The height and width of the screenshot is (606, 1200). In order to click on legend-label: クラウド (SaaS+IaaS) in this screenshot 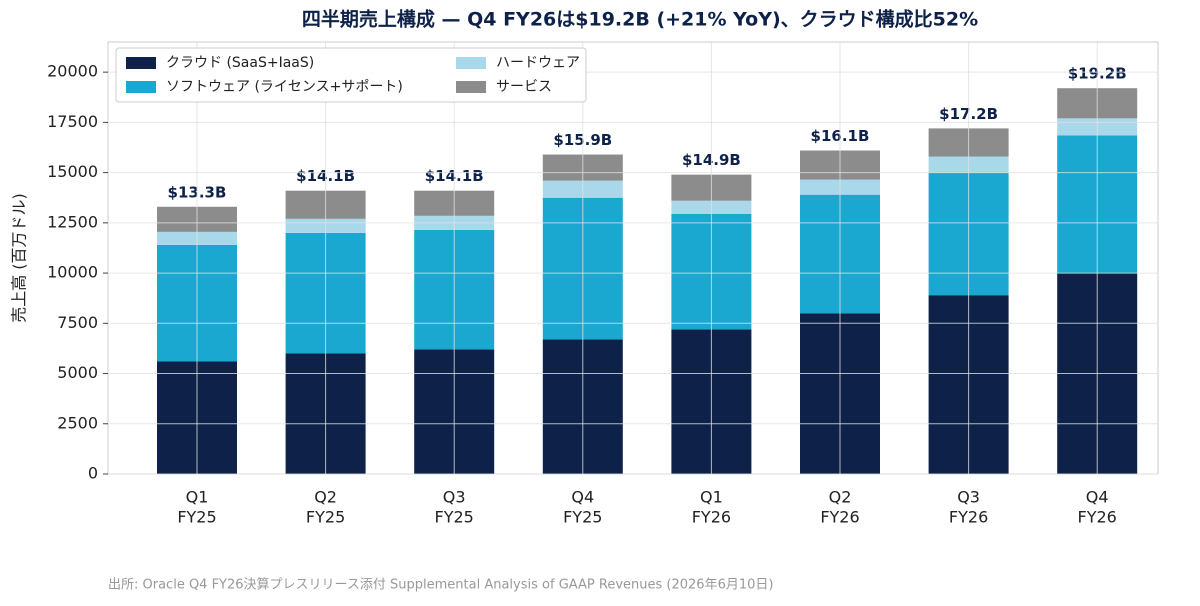, I will do `click(240, 63)`.